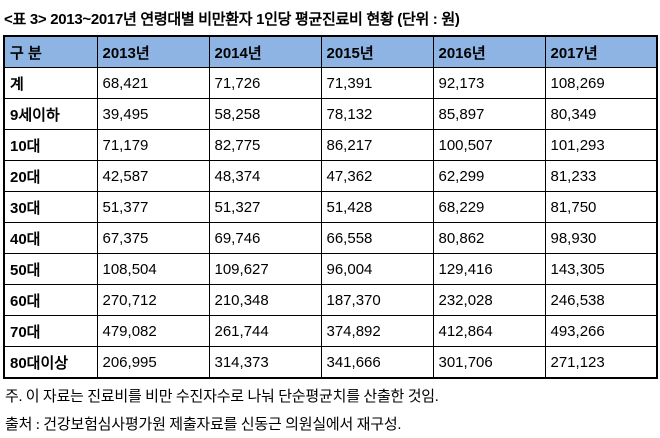 Image resolution: width=660 pixels, height=438 pixels. Describe the element at coordinates (377, 207) in the screenshot. I see `value-cell: 51,428` at that location.